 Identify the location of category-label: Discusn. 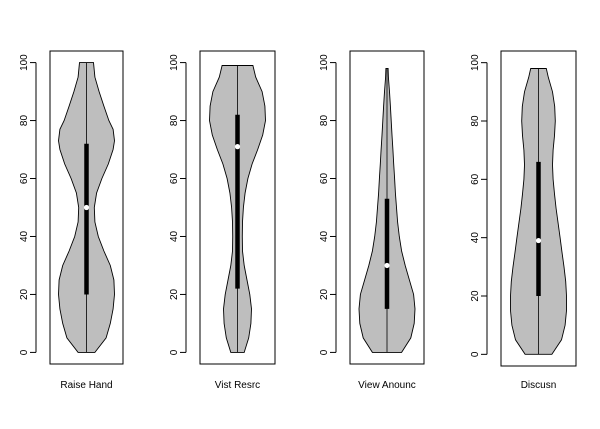
(539, 385).